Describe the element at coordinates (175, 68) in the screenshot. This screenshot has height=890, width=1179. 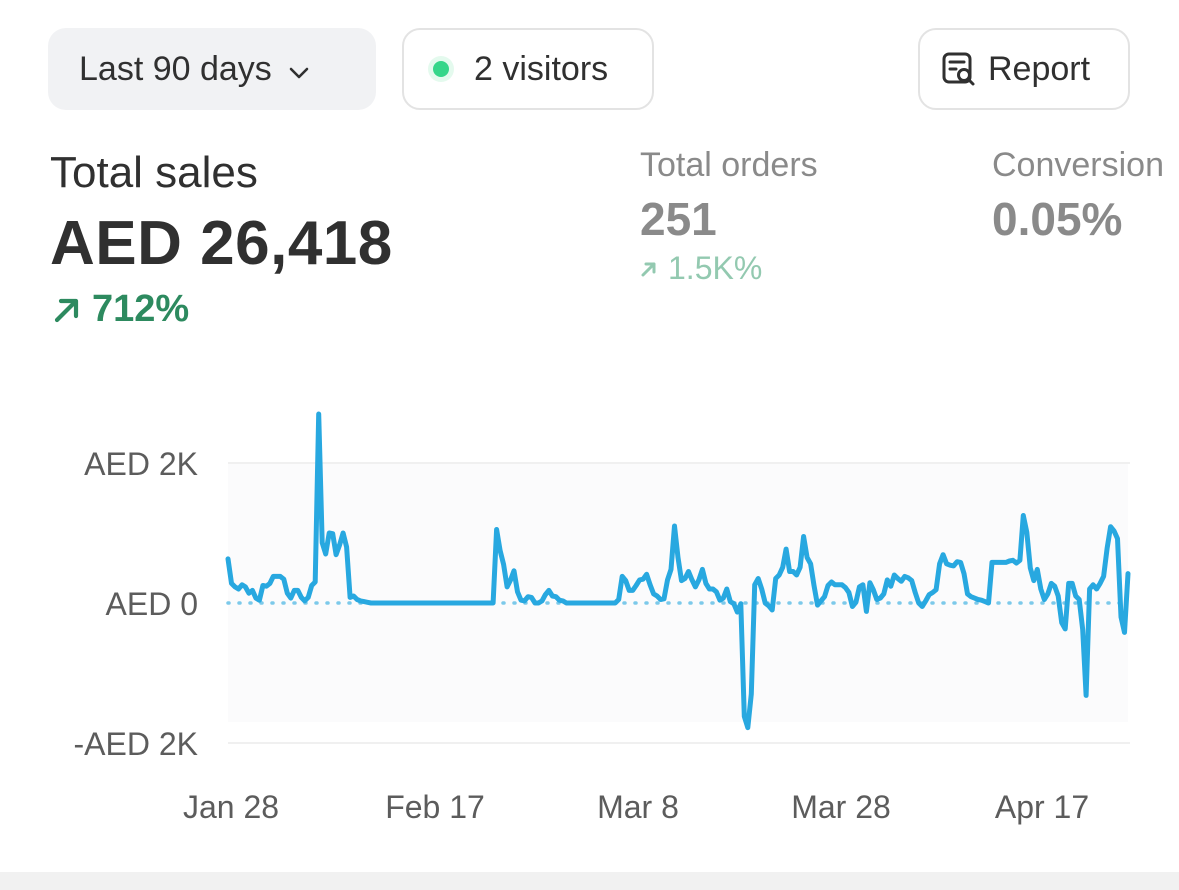
I see `date-range-label: Last 90 days` at that location.